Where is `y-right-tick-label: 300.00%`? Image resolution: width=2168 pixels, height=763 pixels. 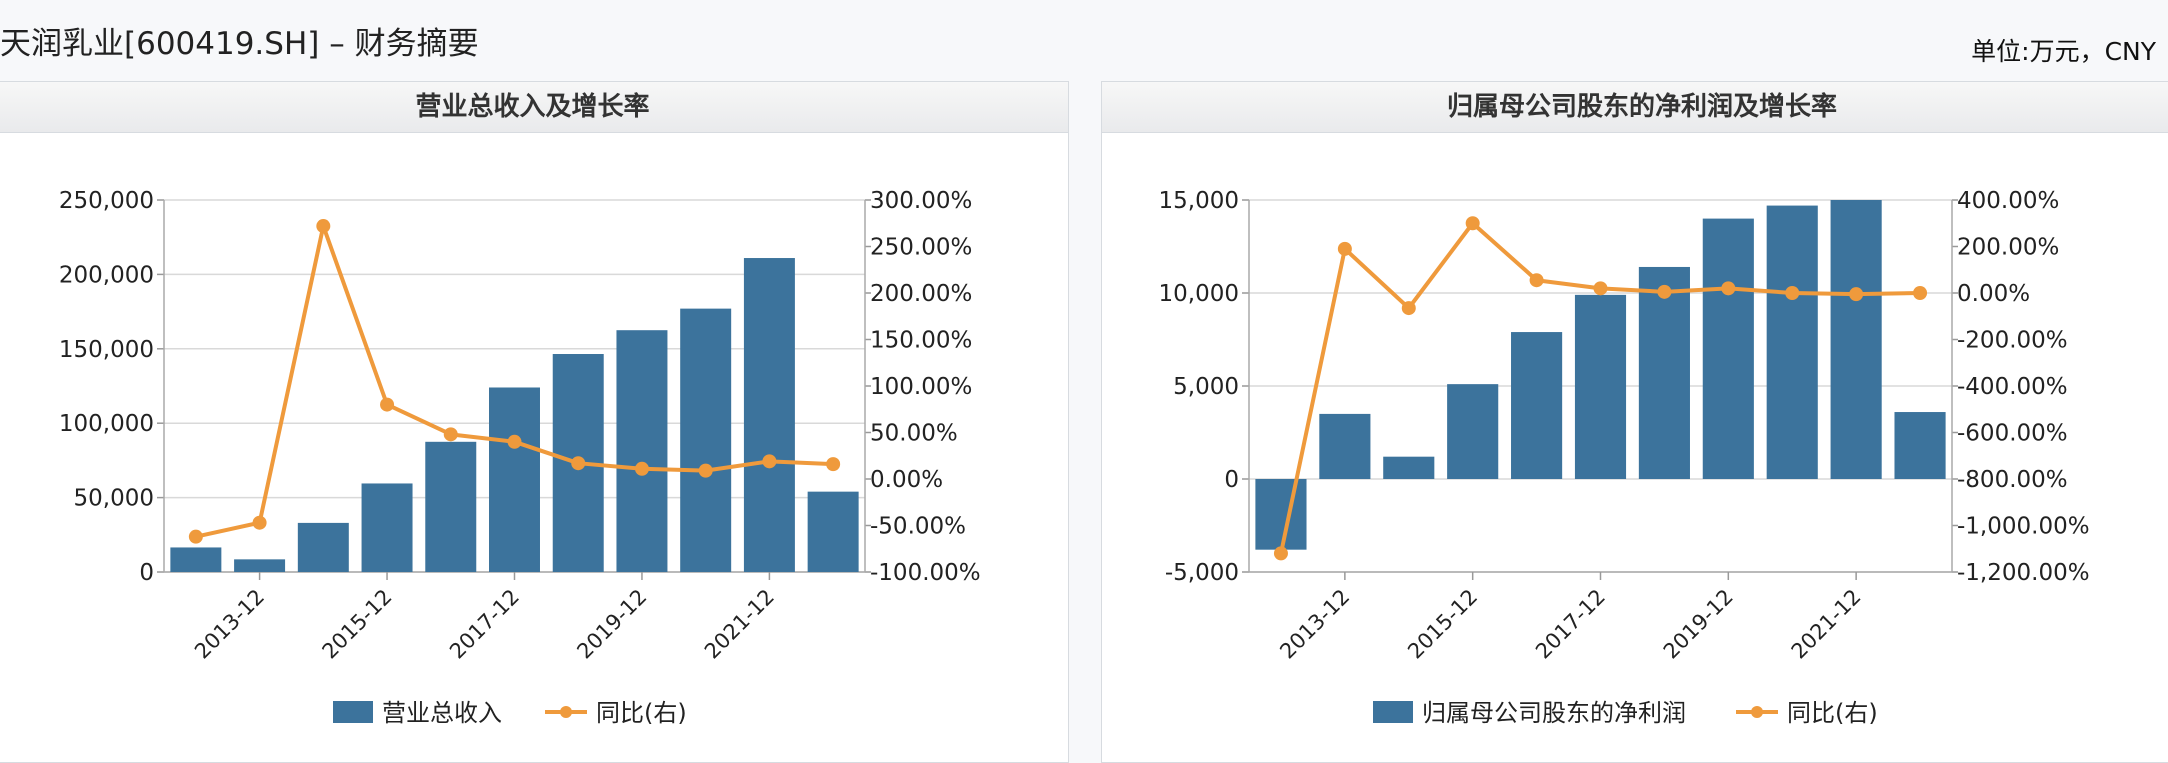
y-right-tick-label: 300.00% is located at coordinates (921, 201).